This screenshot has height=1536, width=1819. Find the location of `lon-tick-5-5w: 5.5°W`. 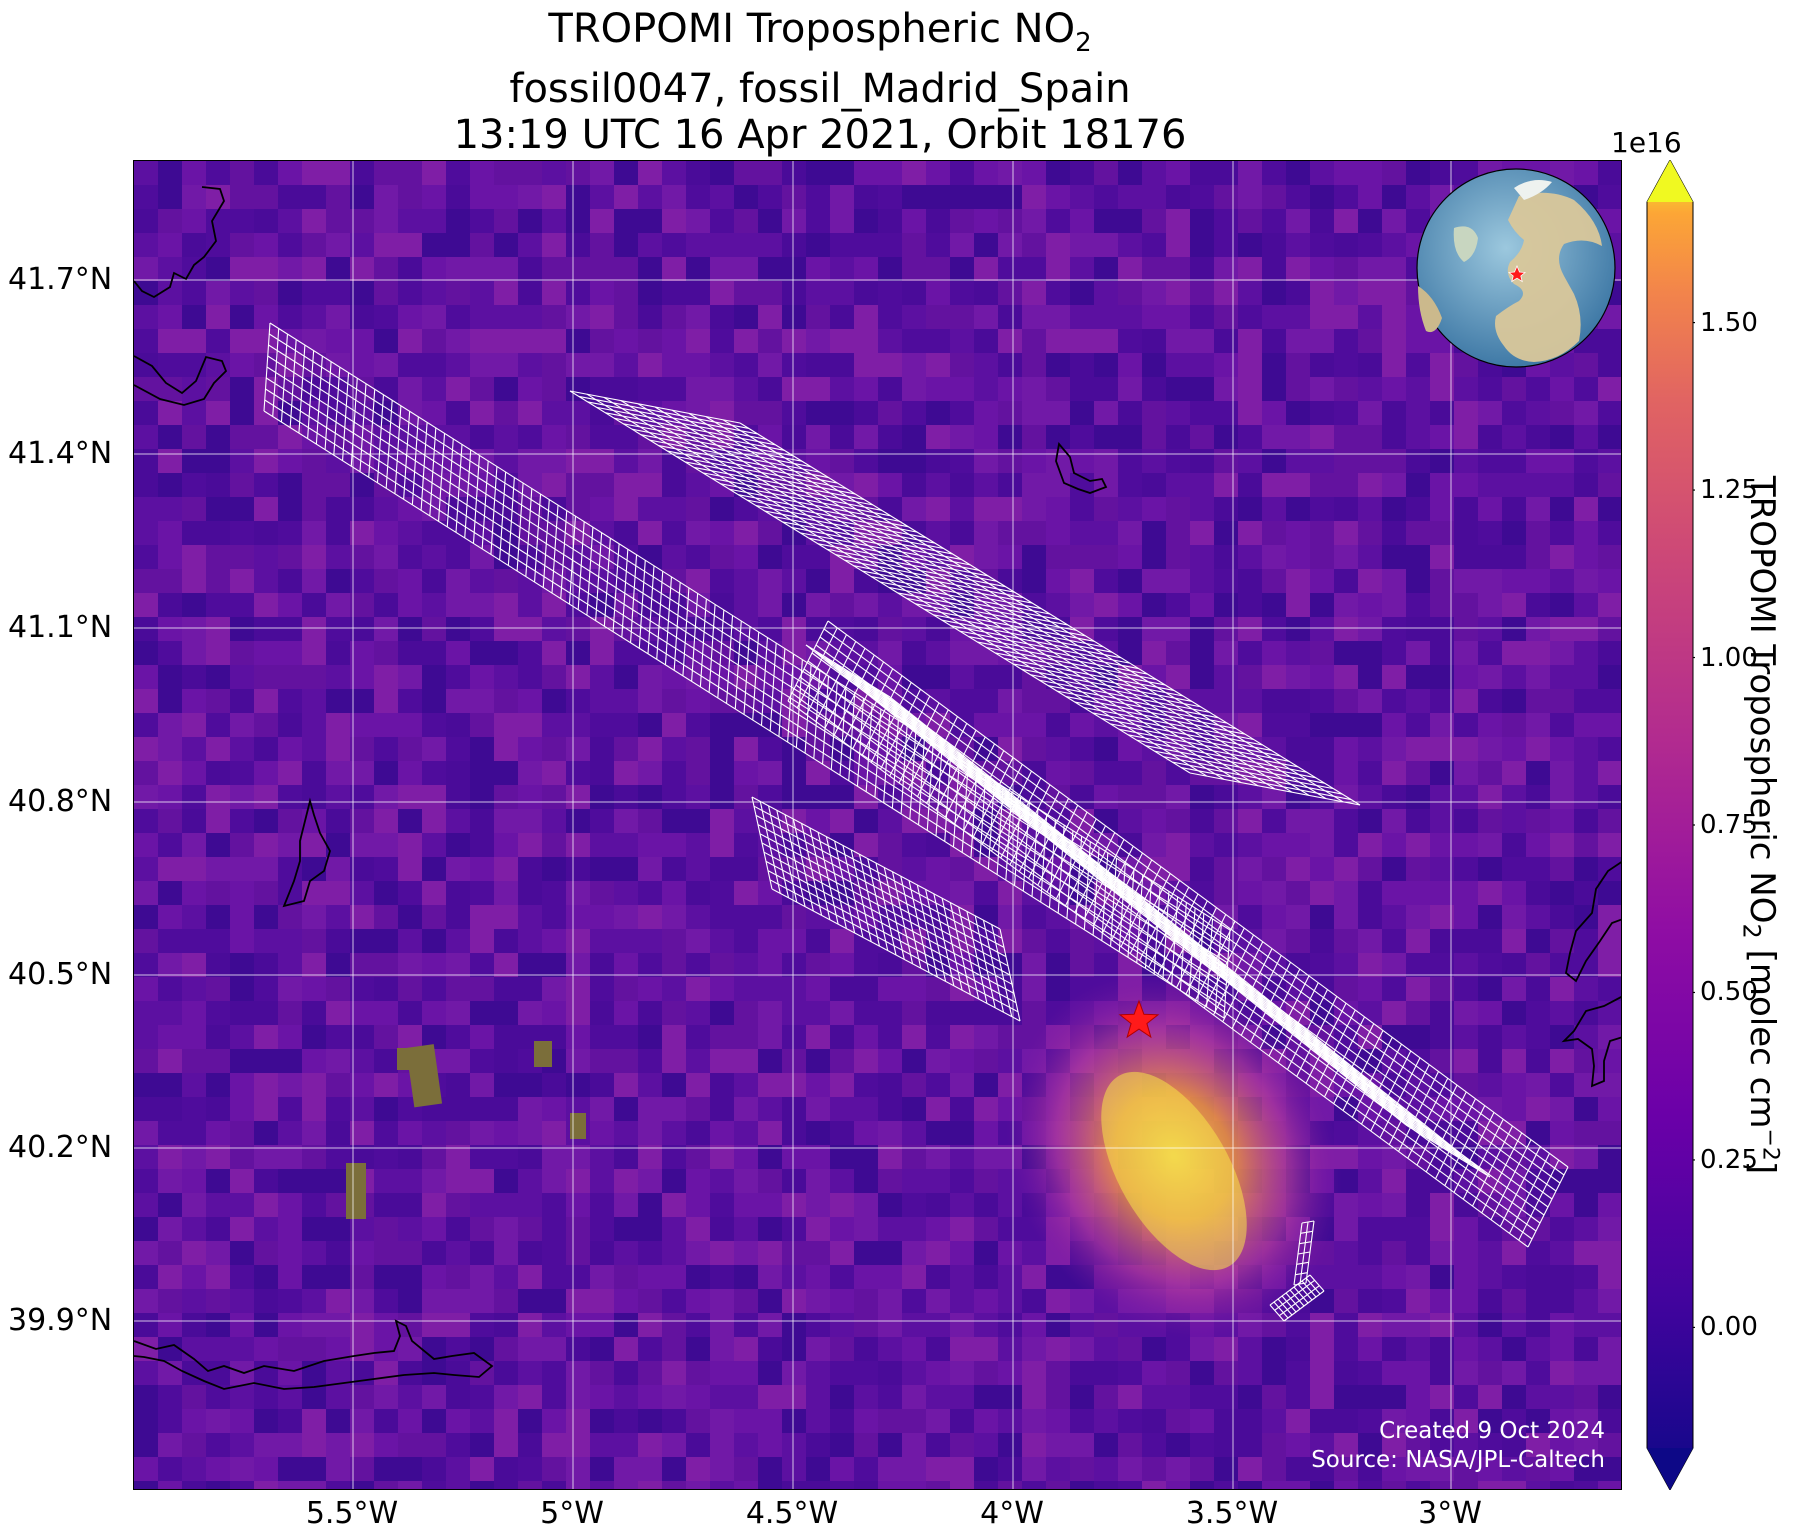

lon-tick-5-5w: 5.5°W is located at coordinates (352, 1513).